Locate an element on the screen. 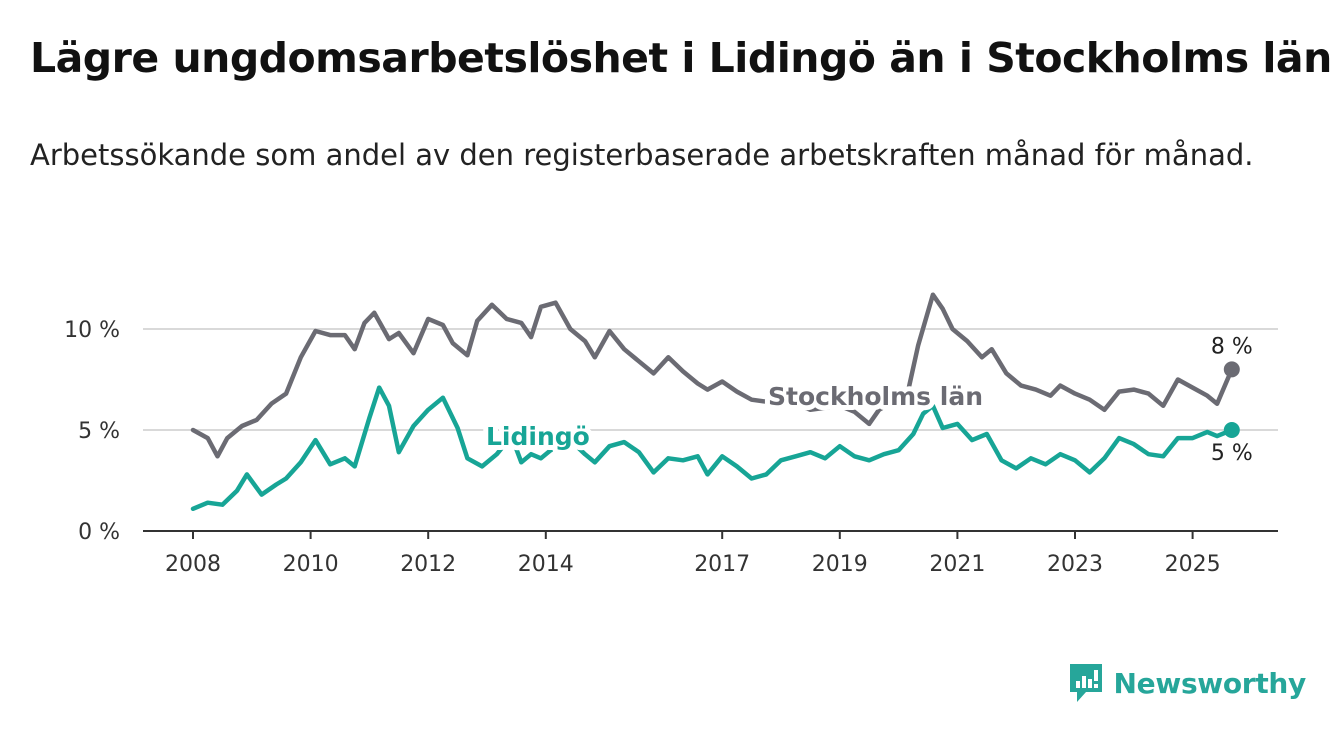 The height and width of the screenshot is (734, 1340). y-tick-label: 10 % is located at coordinates (92, 330).